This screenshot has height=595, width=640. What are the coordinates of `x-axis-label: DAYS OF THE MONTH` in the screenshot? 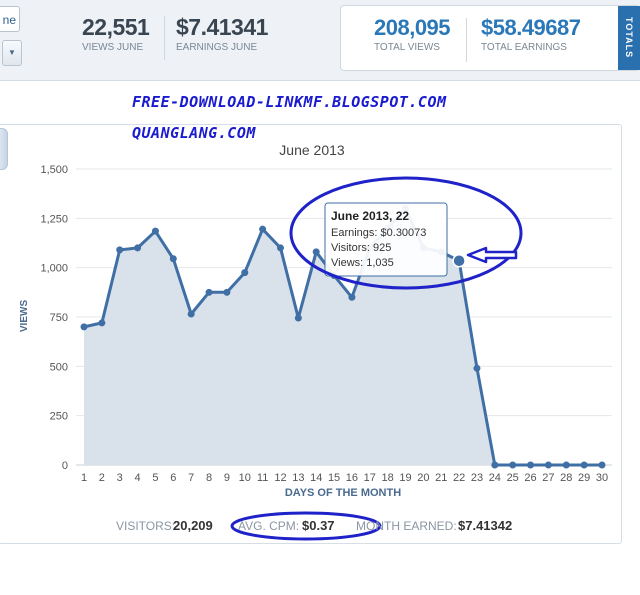 It's located at (343, 493).